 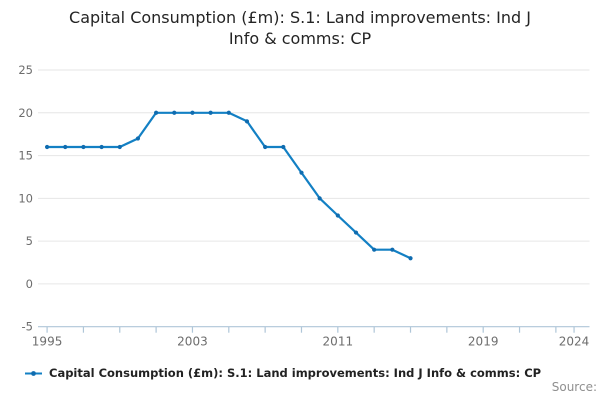 What do you see at coordinates (25, 70) in the screenshot?
I see `y-tick-label: 25` at bounding box center [25, 70].